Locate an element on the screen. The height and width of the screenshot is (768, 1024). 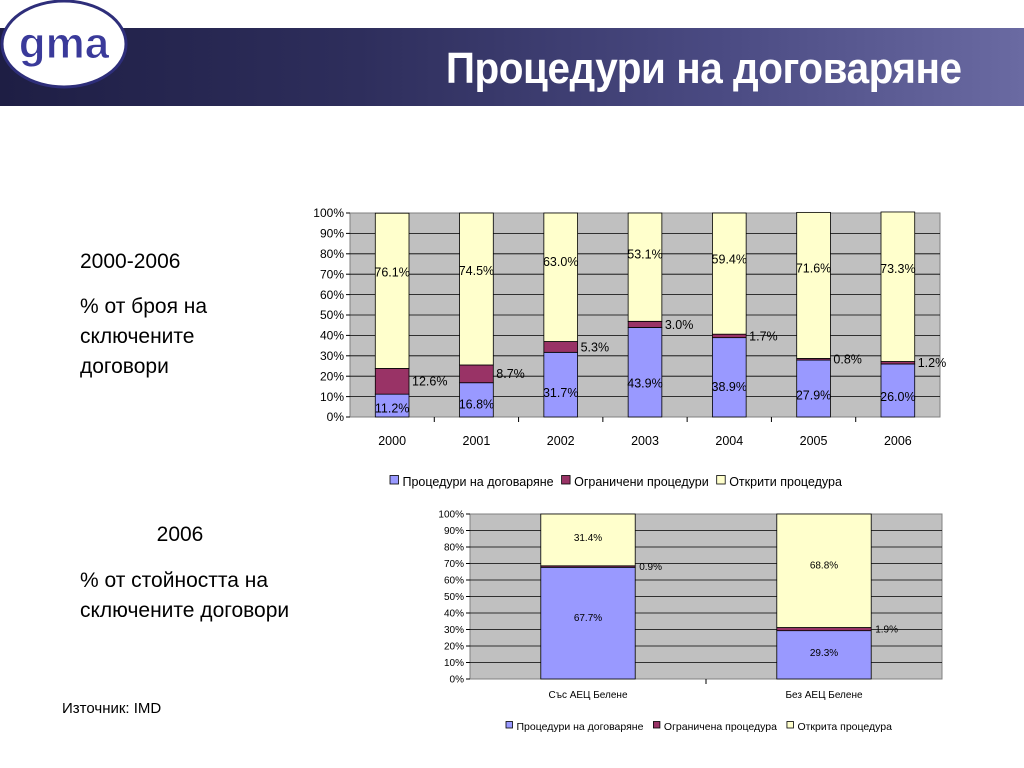
x-tick-label: Без АЕЦ Белене is located at coordinates (823, 695).